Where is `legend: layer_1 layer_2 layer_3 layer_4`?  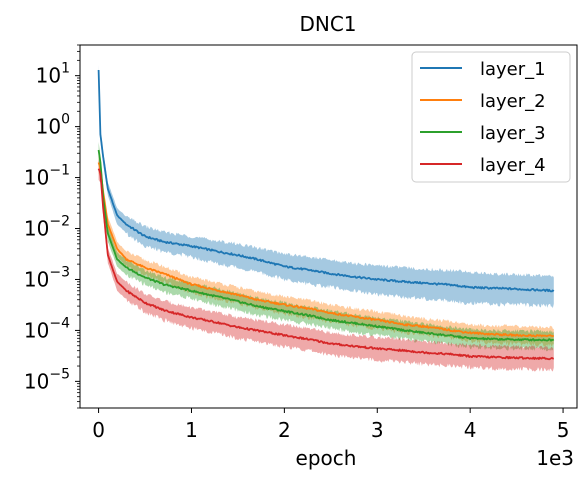
legend: layer_1 layer_2 layer_3 layer_4 is located at coordinates (491, 117).